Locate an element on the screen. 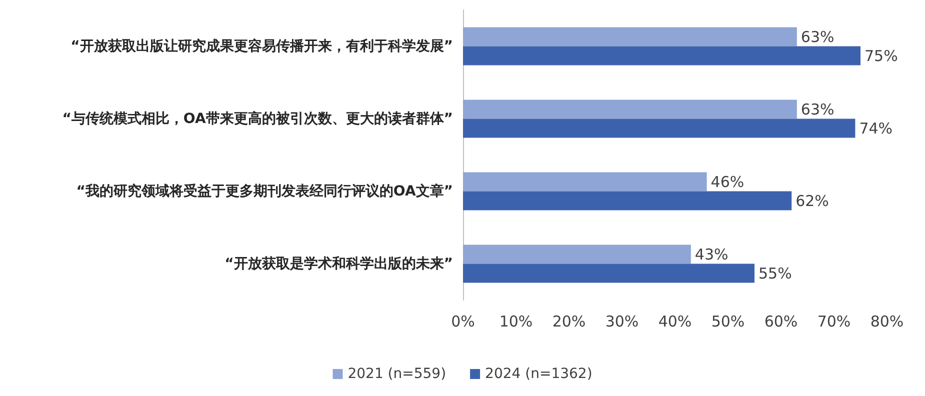  data-label: 62% is located at coordinates (812, 201).